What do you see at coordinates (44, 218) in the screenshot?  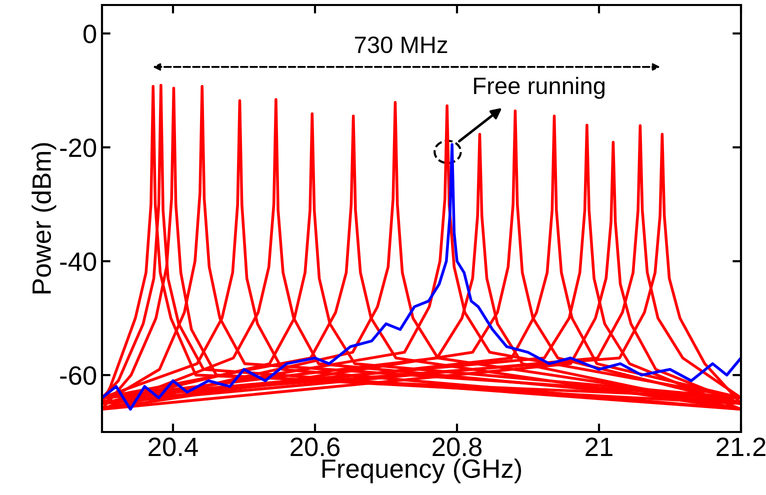 I see `y-axis-title: Power (dBm)` at bounding box center [44, 218].